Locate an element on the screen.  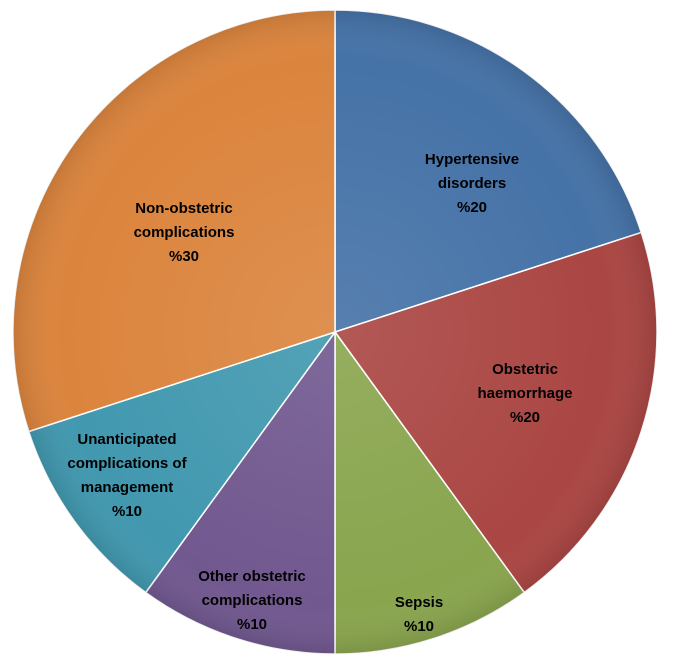
pie-slice-label-3: Sepsis %10 is located at coordinates (419, 614).